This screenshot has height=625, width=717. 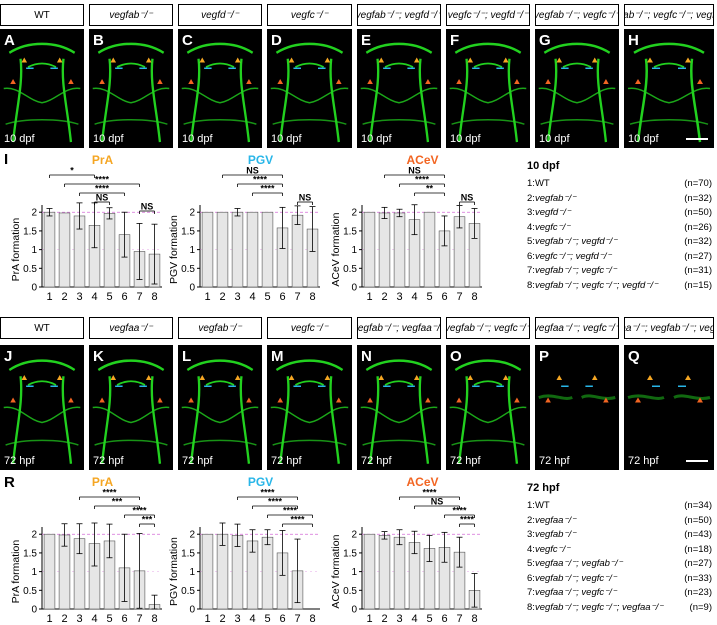 I want to click on x-tick-label: 3, so click(x=79, y=297).